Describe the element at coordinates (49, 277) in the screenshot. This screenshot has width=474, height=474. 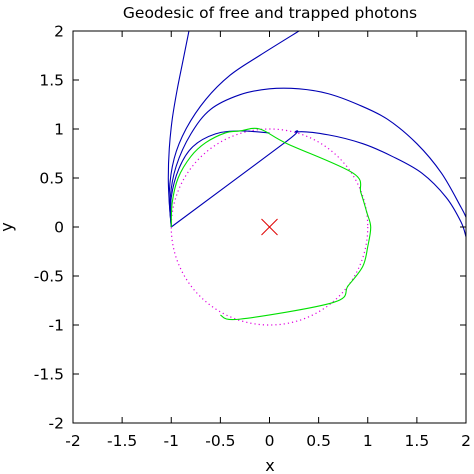
I see `y-tick-label: -0.5` at that location.